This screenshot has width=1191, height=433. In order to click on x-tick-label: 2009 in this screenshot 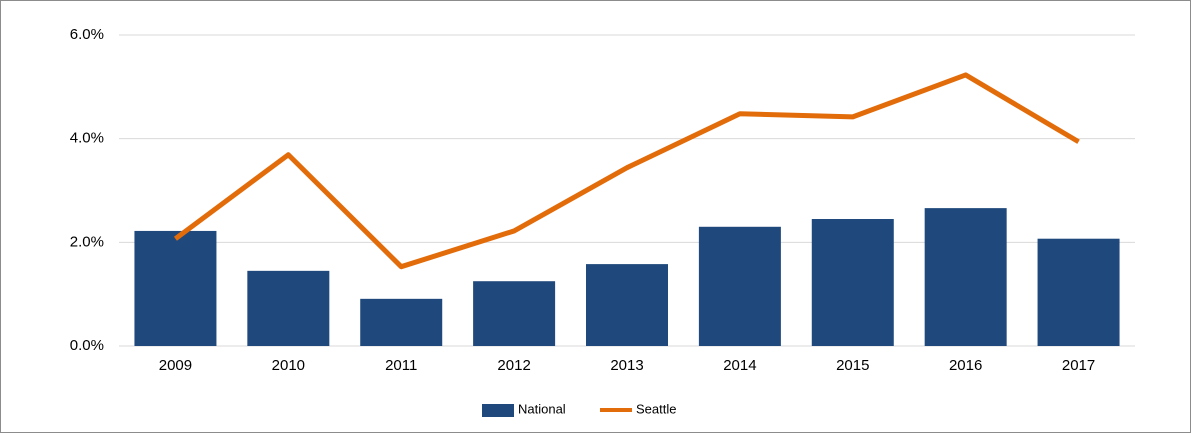, I will do `click(175, 365)`.